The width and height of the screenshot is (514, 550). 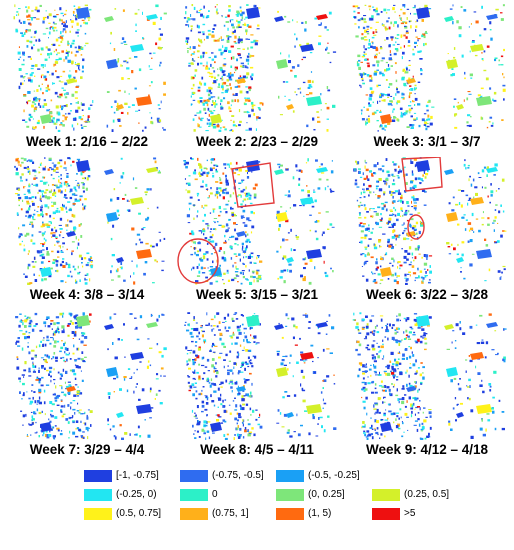 What do you see at coordinates (257, 294) in the screenshot?
I see `week-caption: Week 5: 3/15 – 3/21` at bounding box center [257, 294].